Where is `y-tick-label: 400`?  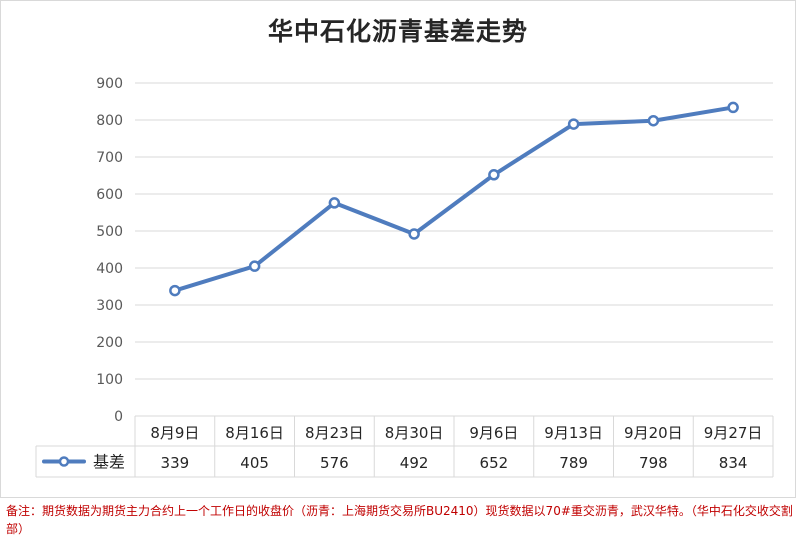
y-tick-label: 400 is located at coordinates (109, 269).